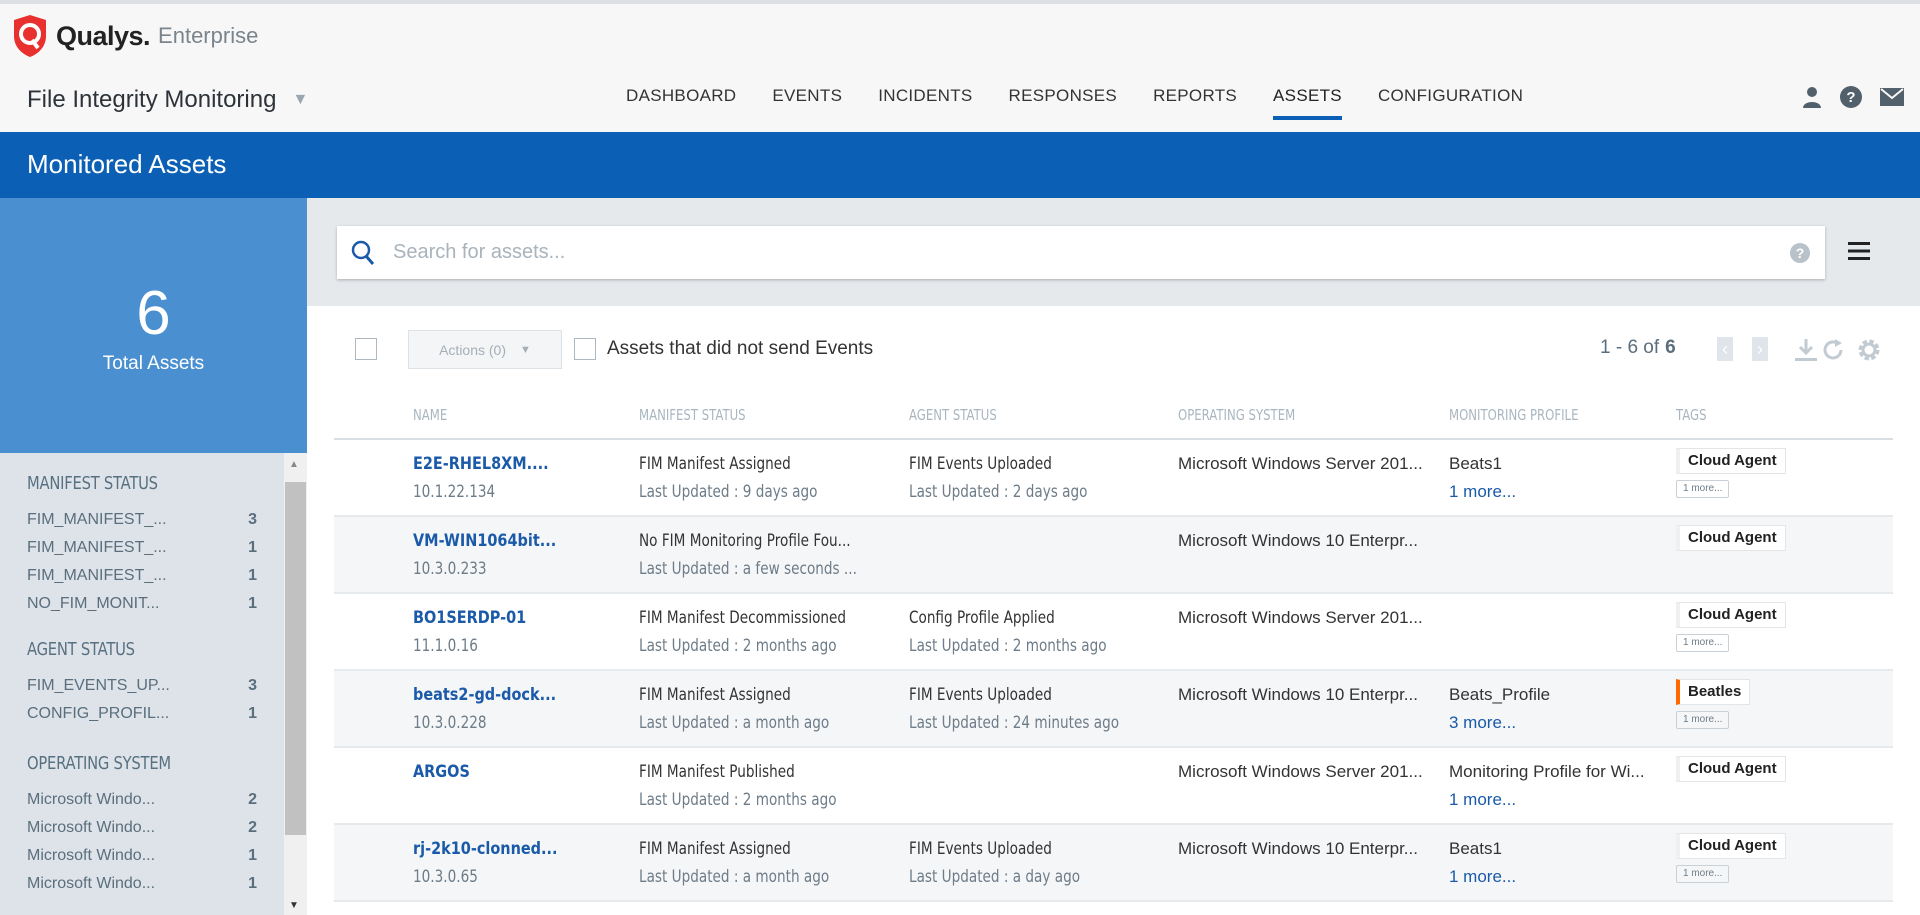 The height and width of the screenshot is (915, 1920). What do you see at coordinates (366, 349) in the screenshot?
I see `select-all-checkbox` at bounding box center [366, 349].